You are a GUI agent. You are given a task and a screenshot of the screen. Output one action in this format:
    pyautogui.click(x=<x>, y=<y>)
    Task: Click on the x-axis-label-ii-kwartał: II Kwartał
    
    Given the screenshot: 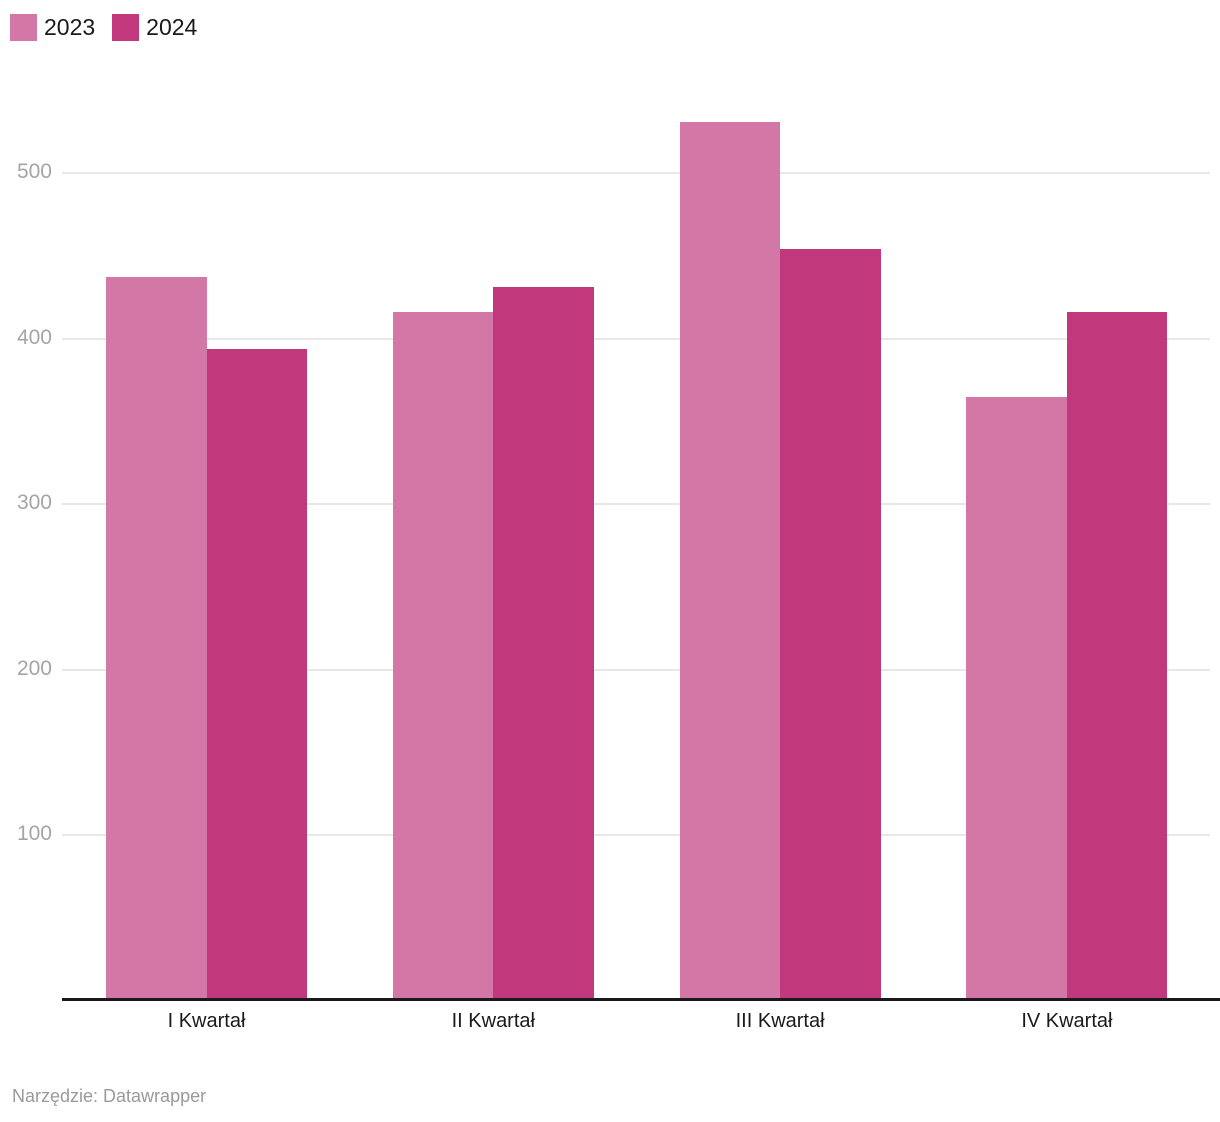 What is the action you would take?
    pyautogui.click(x=493, y=1021)
    